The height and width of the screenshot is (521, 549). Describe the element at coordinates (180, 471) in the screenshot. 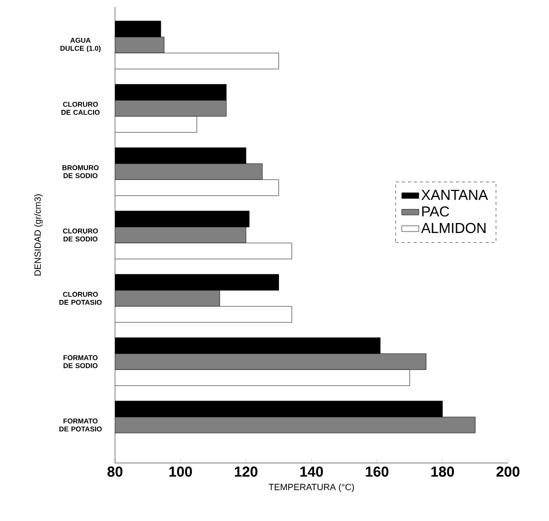

I see `x-tick-label: 100` at that location.